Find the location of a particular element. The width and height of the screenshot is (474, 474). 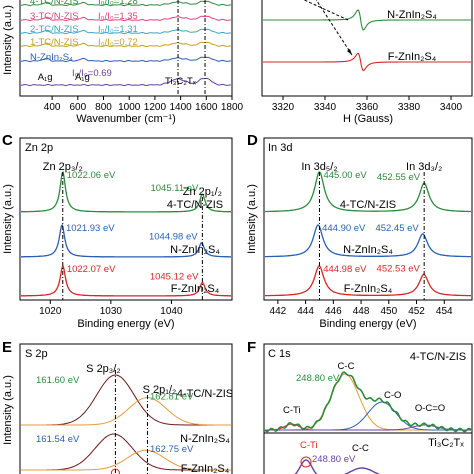

panel-c-title: Zn 2p is located at coordinates (39, 148).